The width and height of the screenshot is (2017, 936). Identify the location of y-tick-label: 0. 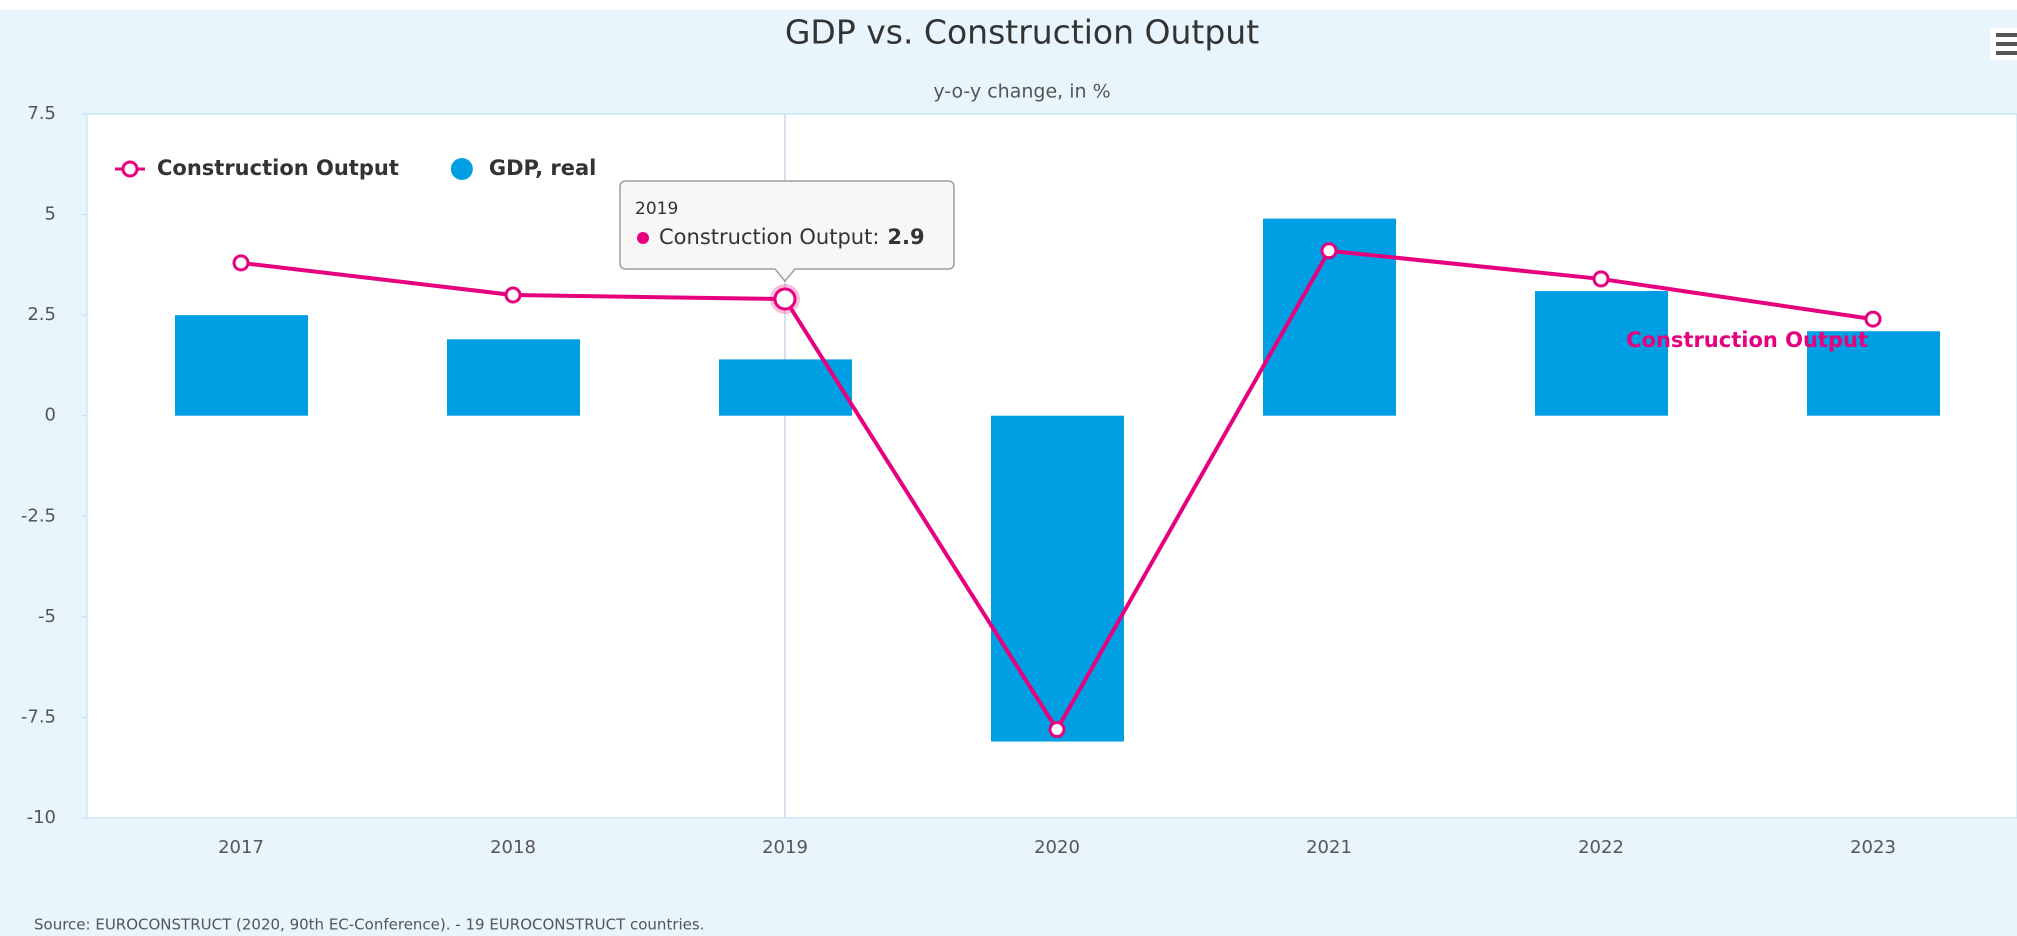
(50, 415).